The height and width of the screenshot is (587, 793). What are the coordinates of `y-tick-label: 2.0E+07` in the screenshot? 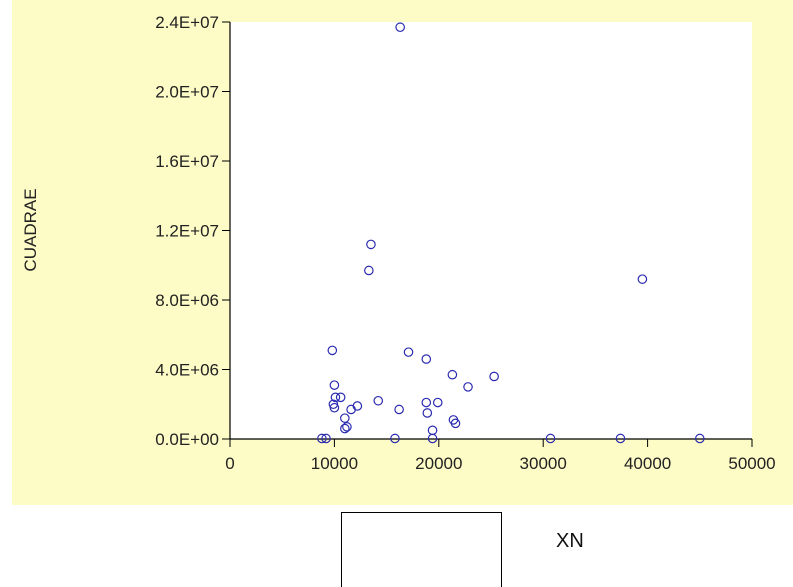 It's located at (187, 92).